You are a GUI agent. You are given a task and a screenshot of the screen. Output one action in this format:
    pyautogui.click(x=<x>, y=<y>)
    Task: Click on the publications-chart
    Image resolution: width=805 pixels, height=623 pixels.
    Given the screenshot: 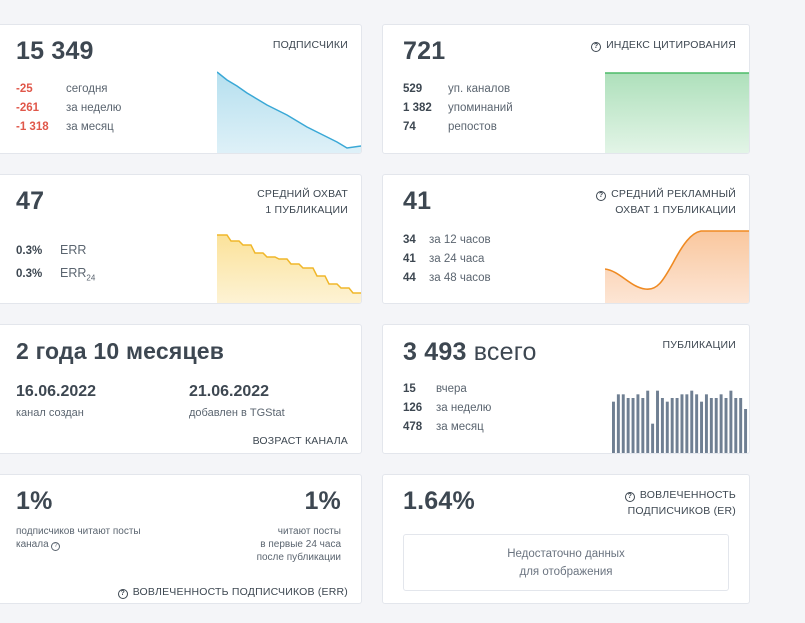 What is the action you would take?
    pyautogui.click(x=680, y=421)
    